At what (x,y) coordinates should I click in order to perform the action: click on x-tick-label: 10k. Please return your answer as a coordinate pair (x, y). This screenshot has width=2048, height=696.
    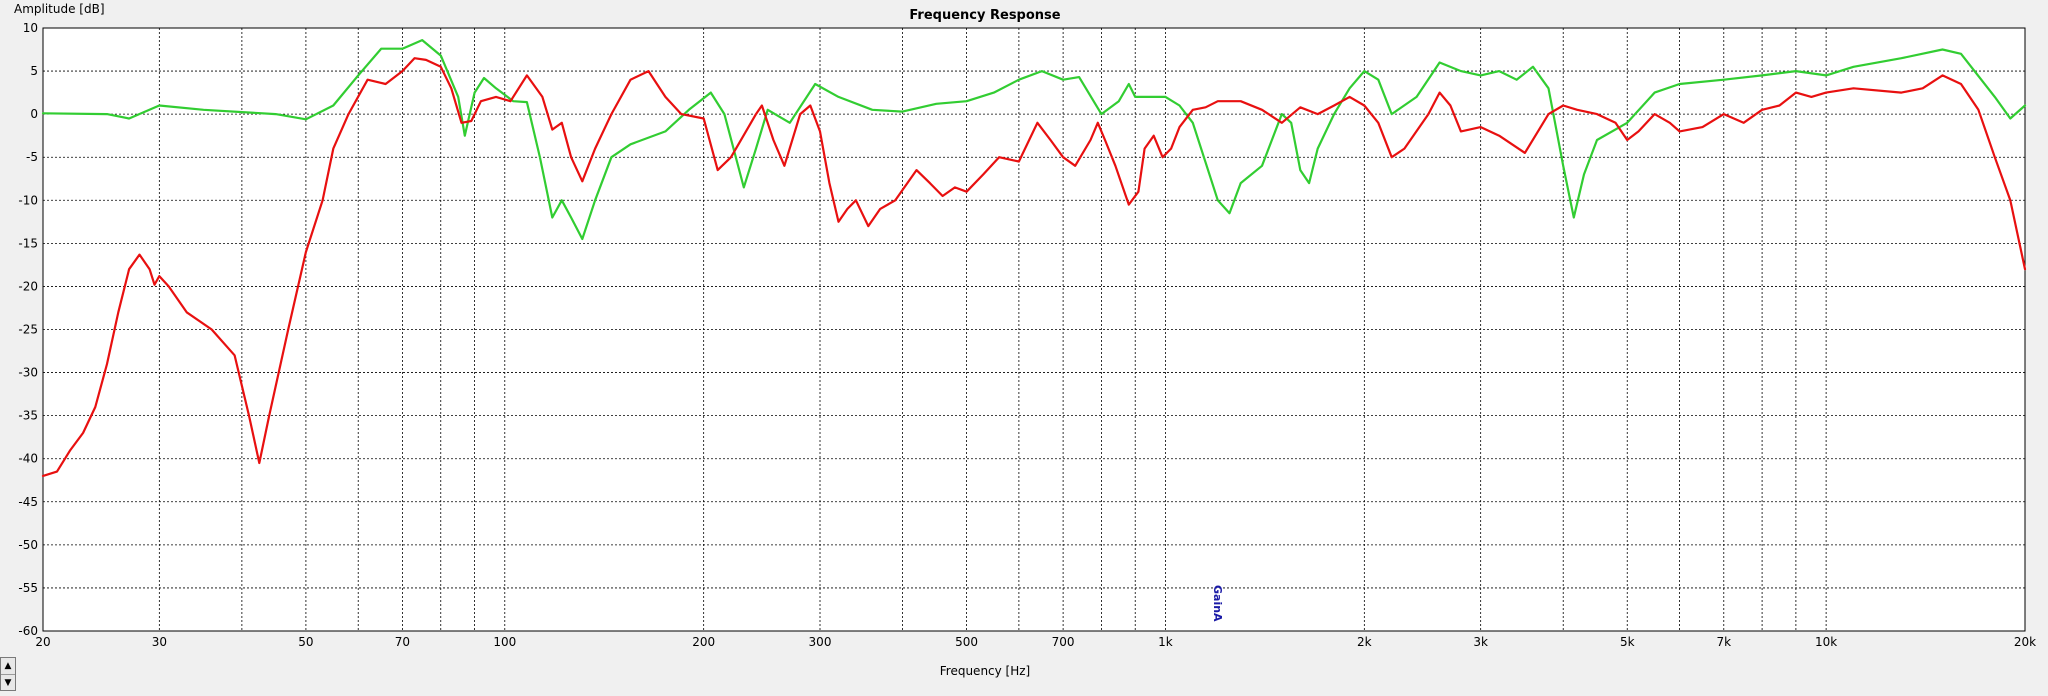
    Looking at the image, I should click on (1826, 642).